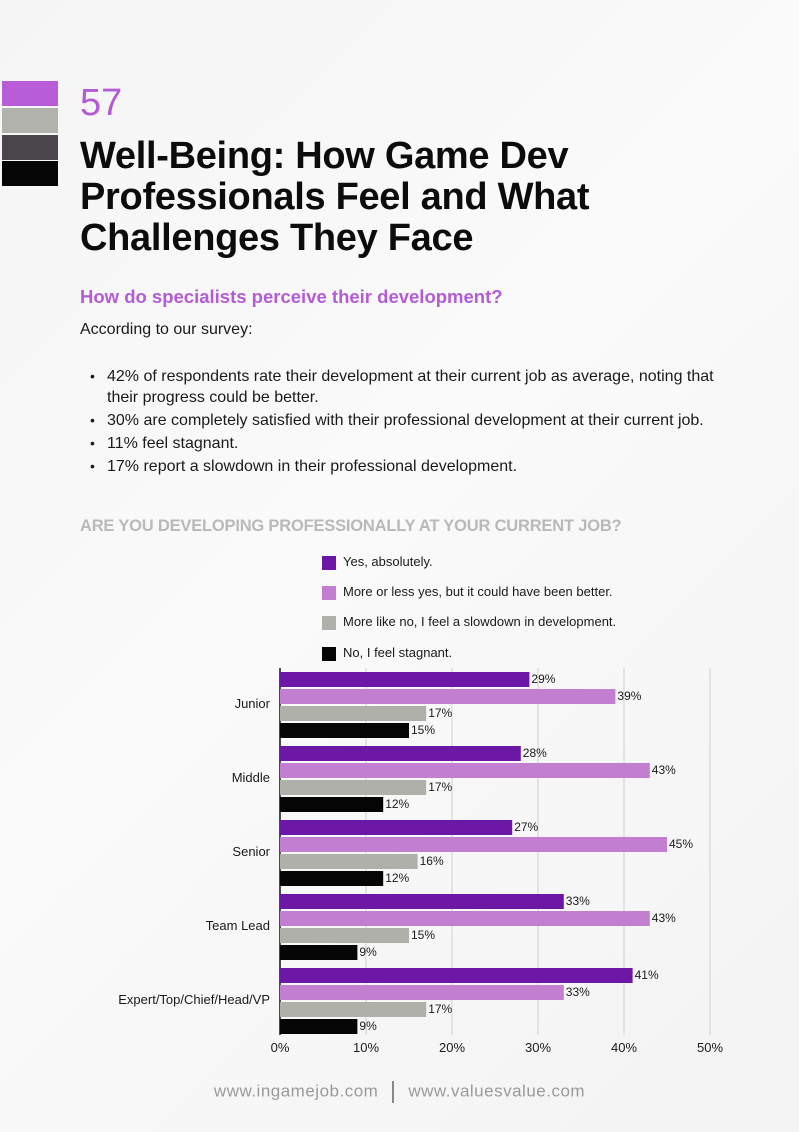 The height and width of the screenshot is (1132, 799). I want to click on x-tick-label: 0%, so click(280, 1047).